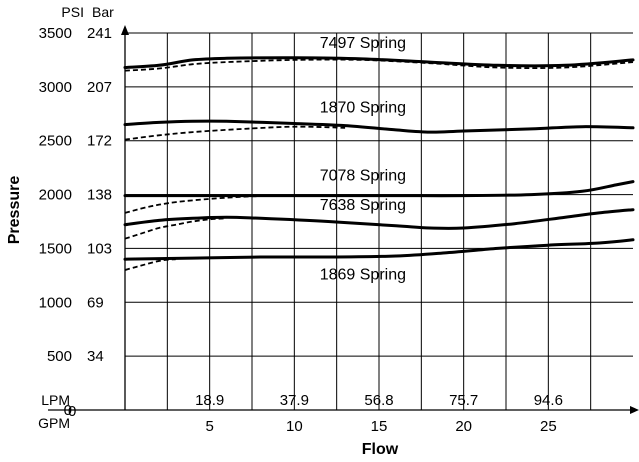 The width and height of the screenshot is (639, 462). I want to click on gpm-tick-label-4: 25, so click(548, 426).